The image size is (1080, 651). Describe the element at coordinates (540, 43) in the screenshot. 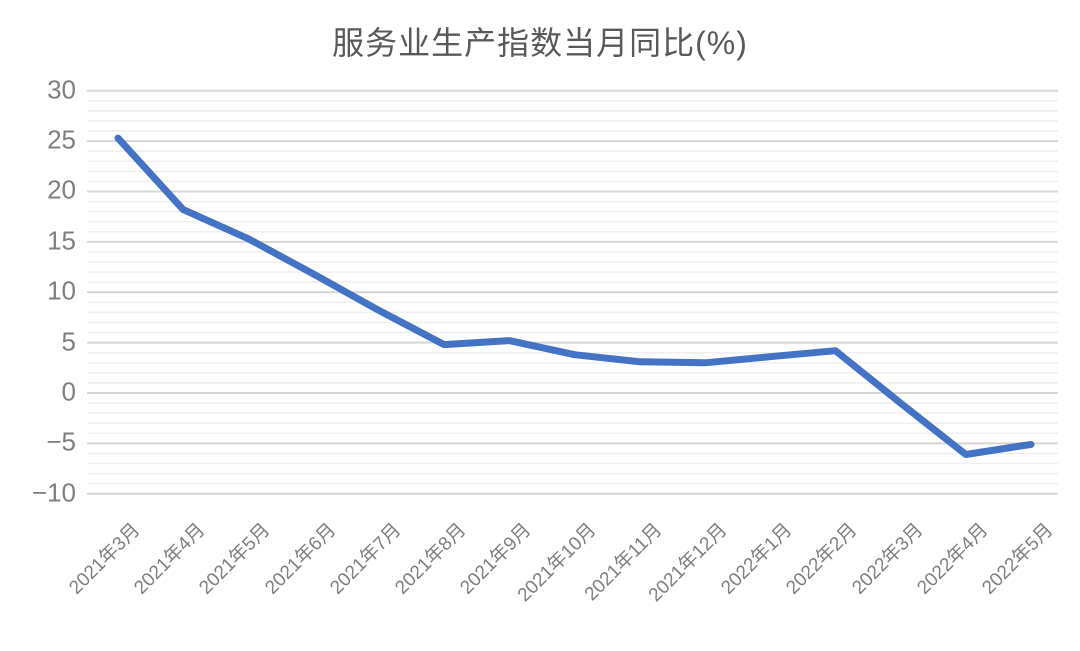

I see `chart-title: 服务业生产指数当月同比(%)` at that location.